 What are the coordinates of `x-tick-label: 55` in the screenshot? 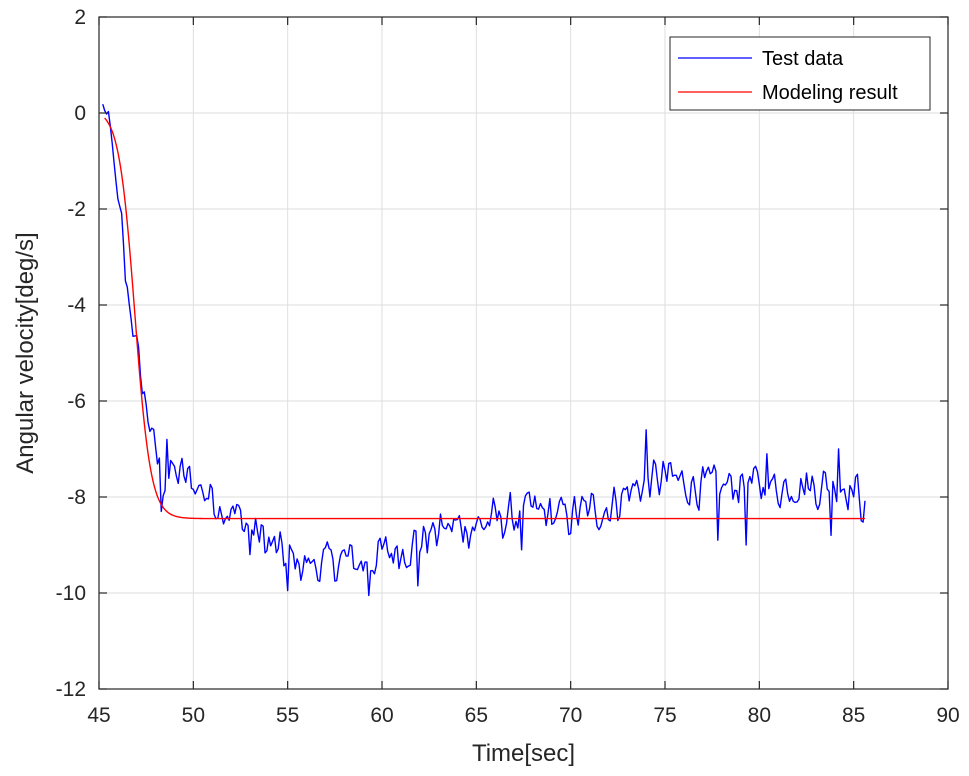 It's located at (287, 715).